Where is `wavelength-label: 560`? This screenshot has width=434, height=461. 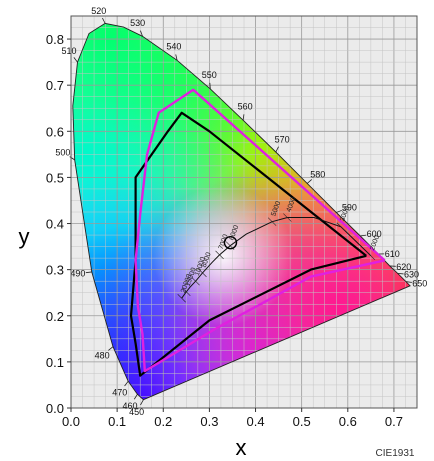 wavelength-label: 560 is located at coordinates (245, 106).